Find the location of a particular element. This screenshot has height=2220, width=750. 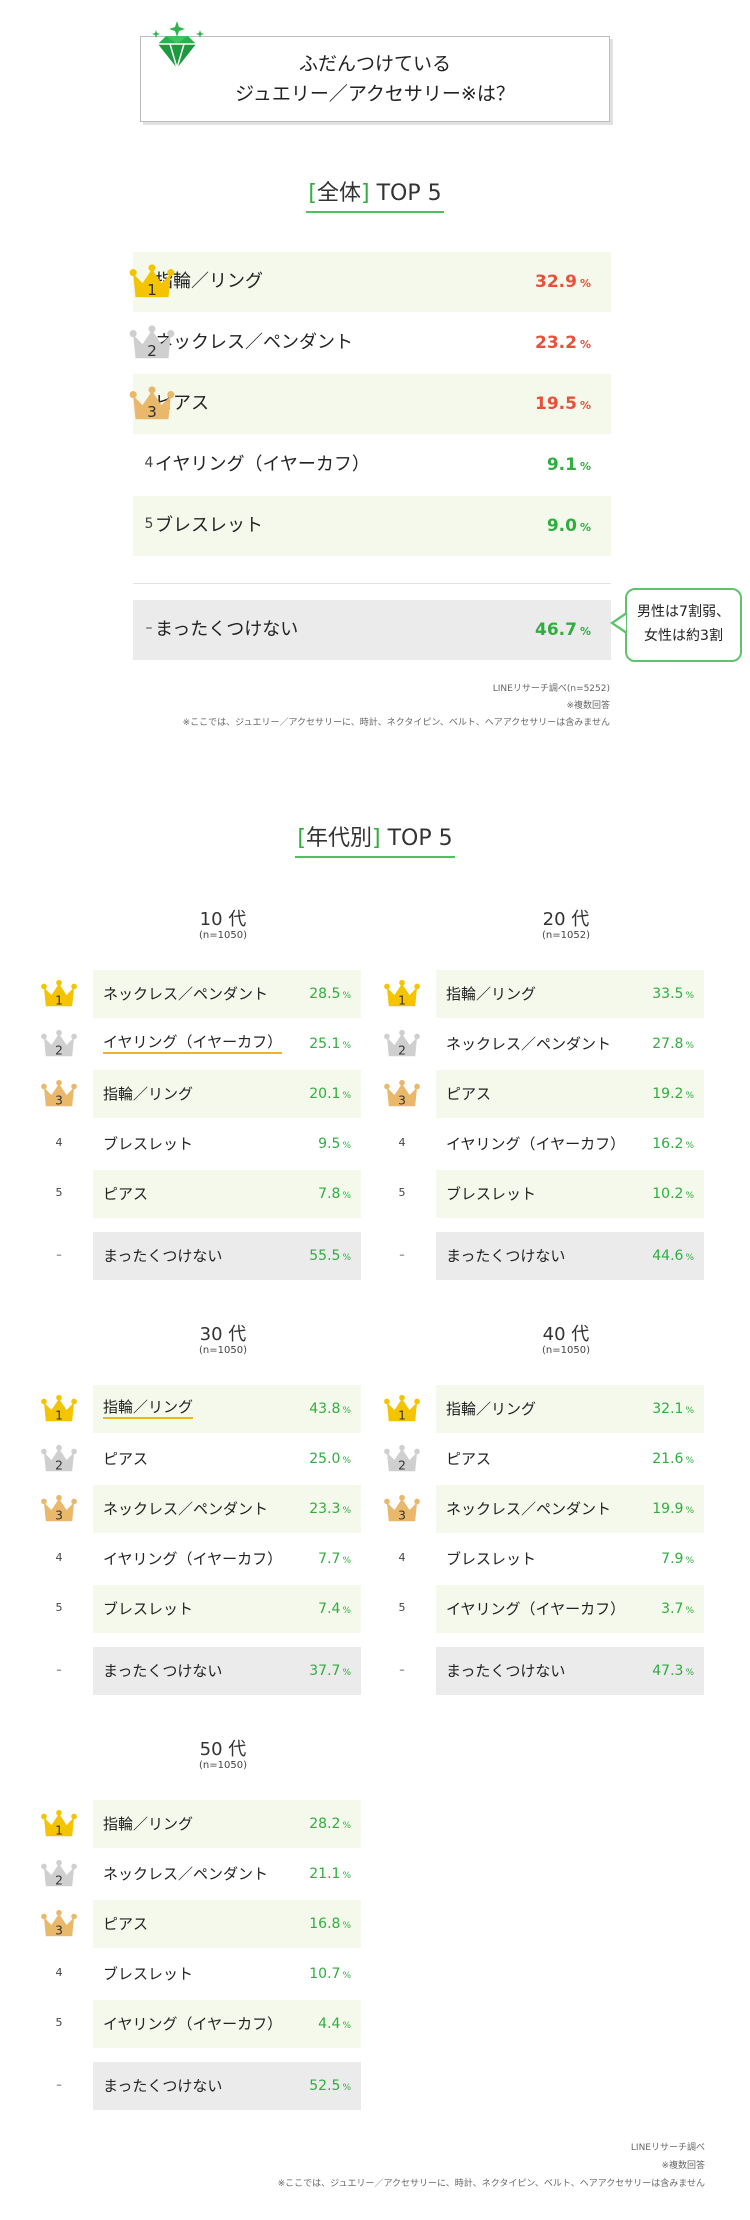

age-row: イヤリング（イヤーカフ） 3.7% is located at coordinates (570, 1609).